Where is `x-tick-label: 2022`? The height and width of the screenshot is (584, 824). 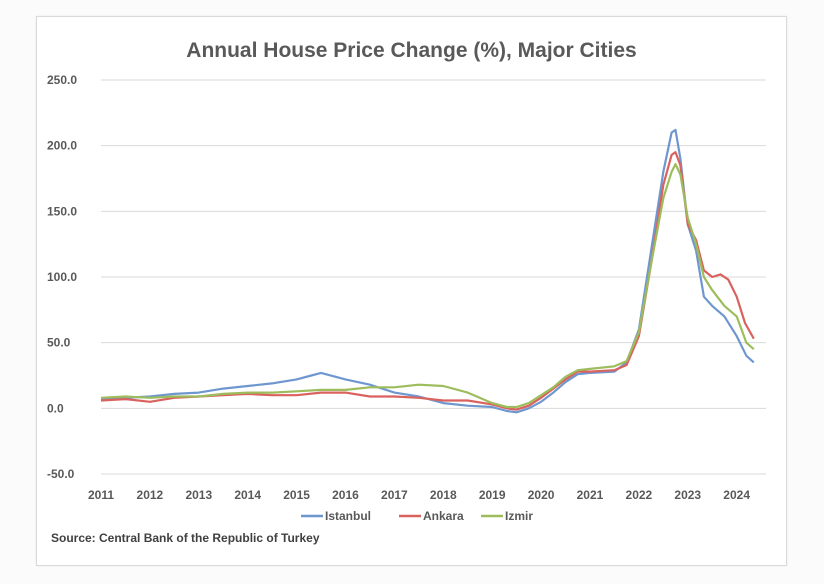
x-tick-label: 2022 is located at coordinates (639, 495).